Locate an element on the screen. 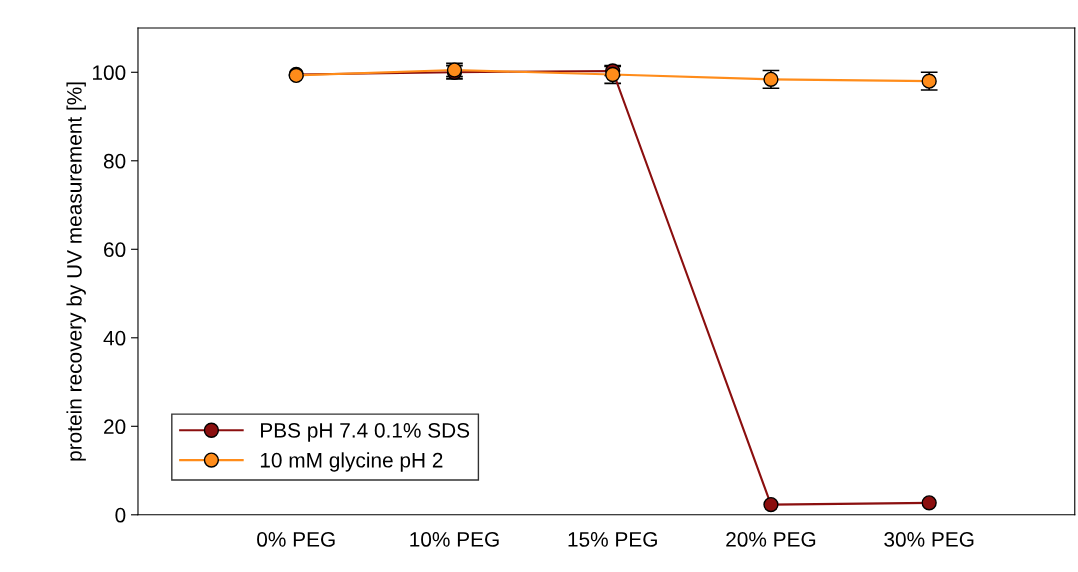 Image resolution: width=1078 pixels, height=572 pixels. y-tick-label: 0 is located at coordinates (120, 515).